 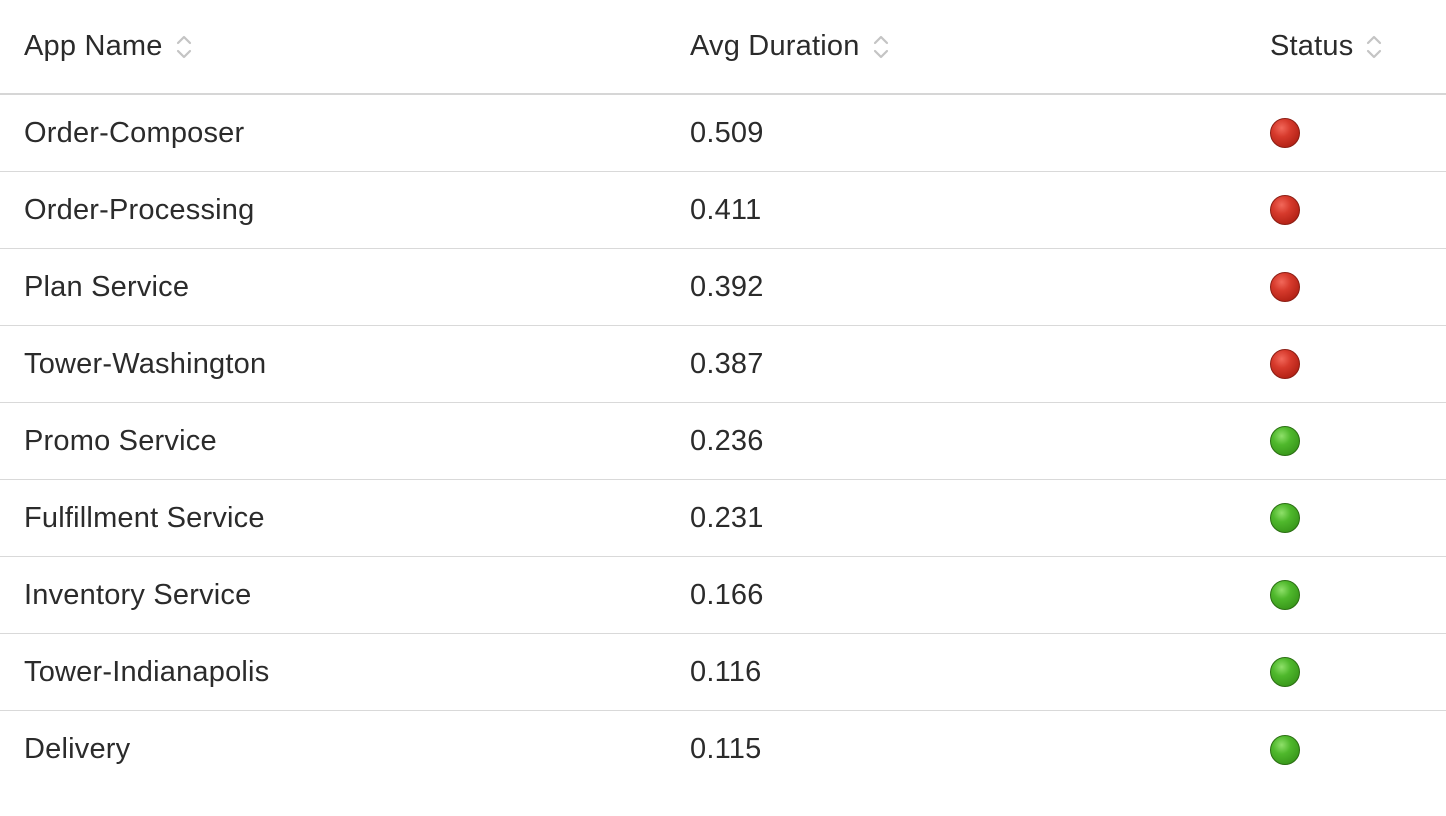 What do you see at coordinates (727, 594) in the screenshot?
I see `avg-duration-cell: 0.166` at bounding box center [727, 594].